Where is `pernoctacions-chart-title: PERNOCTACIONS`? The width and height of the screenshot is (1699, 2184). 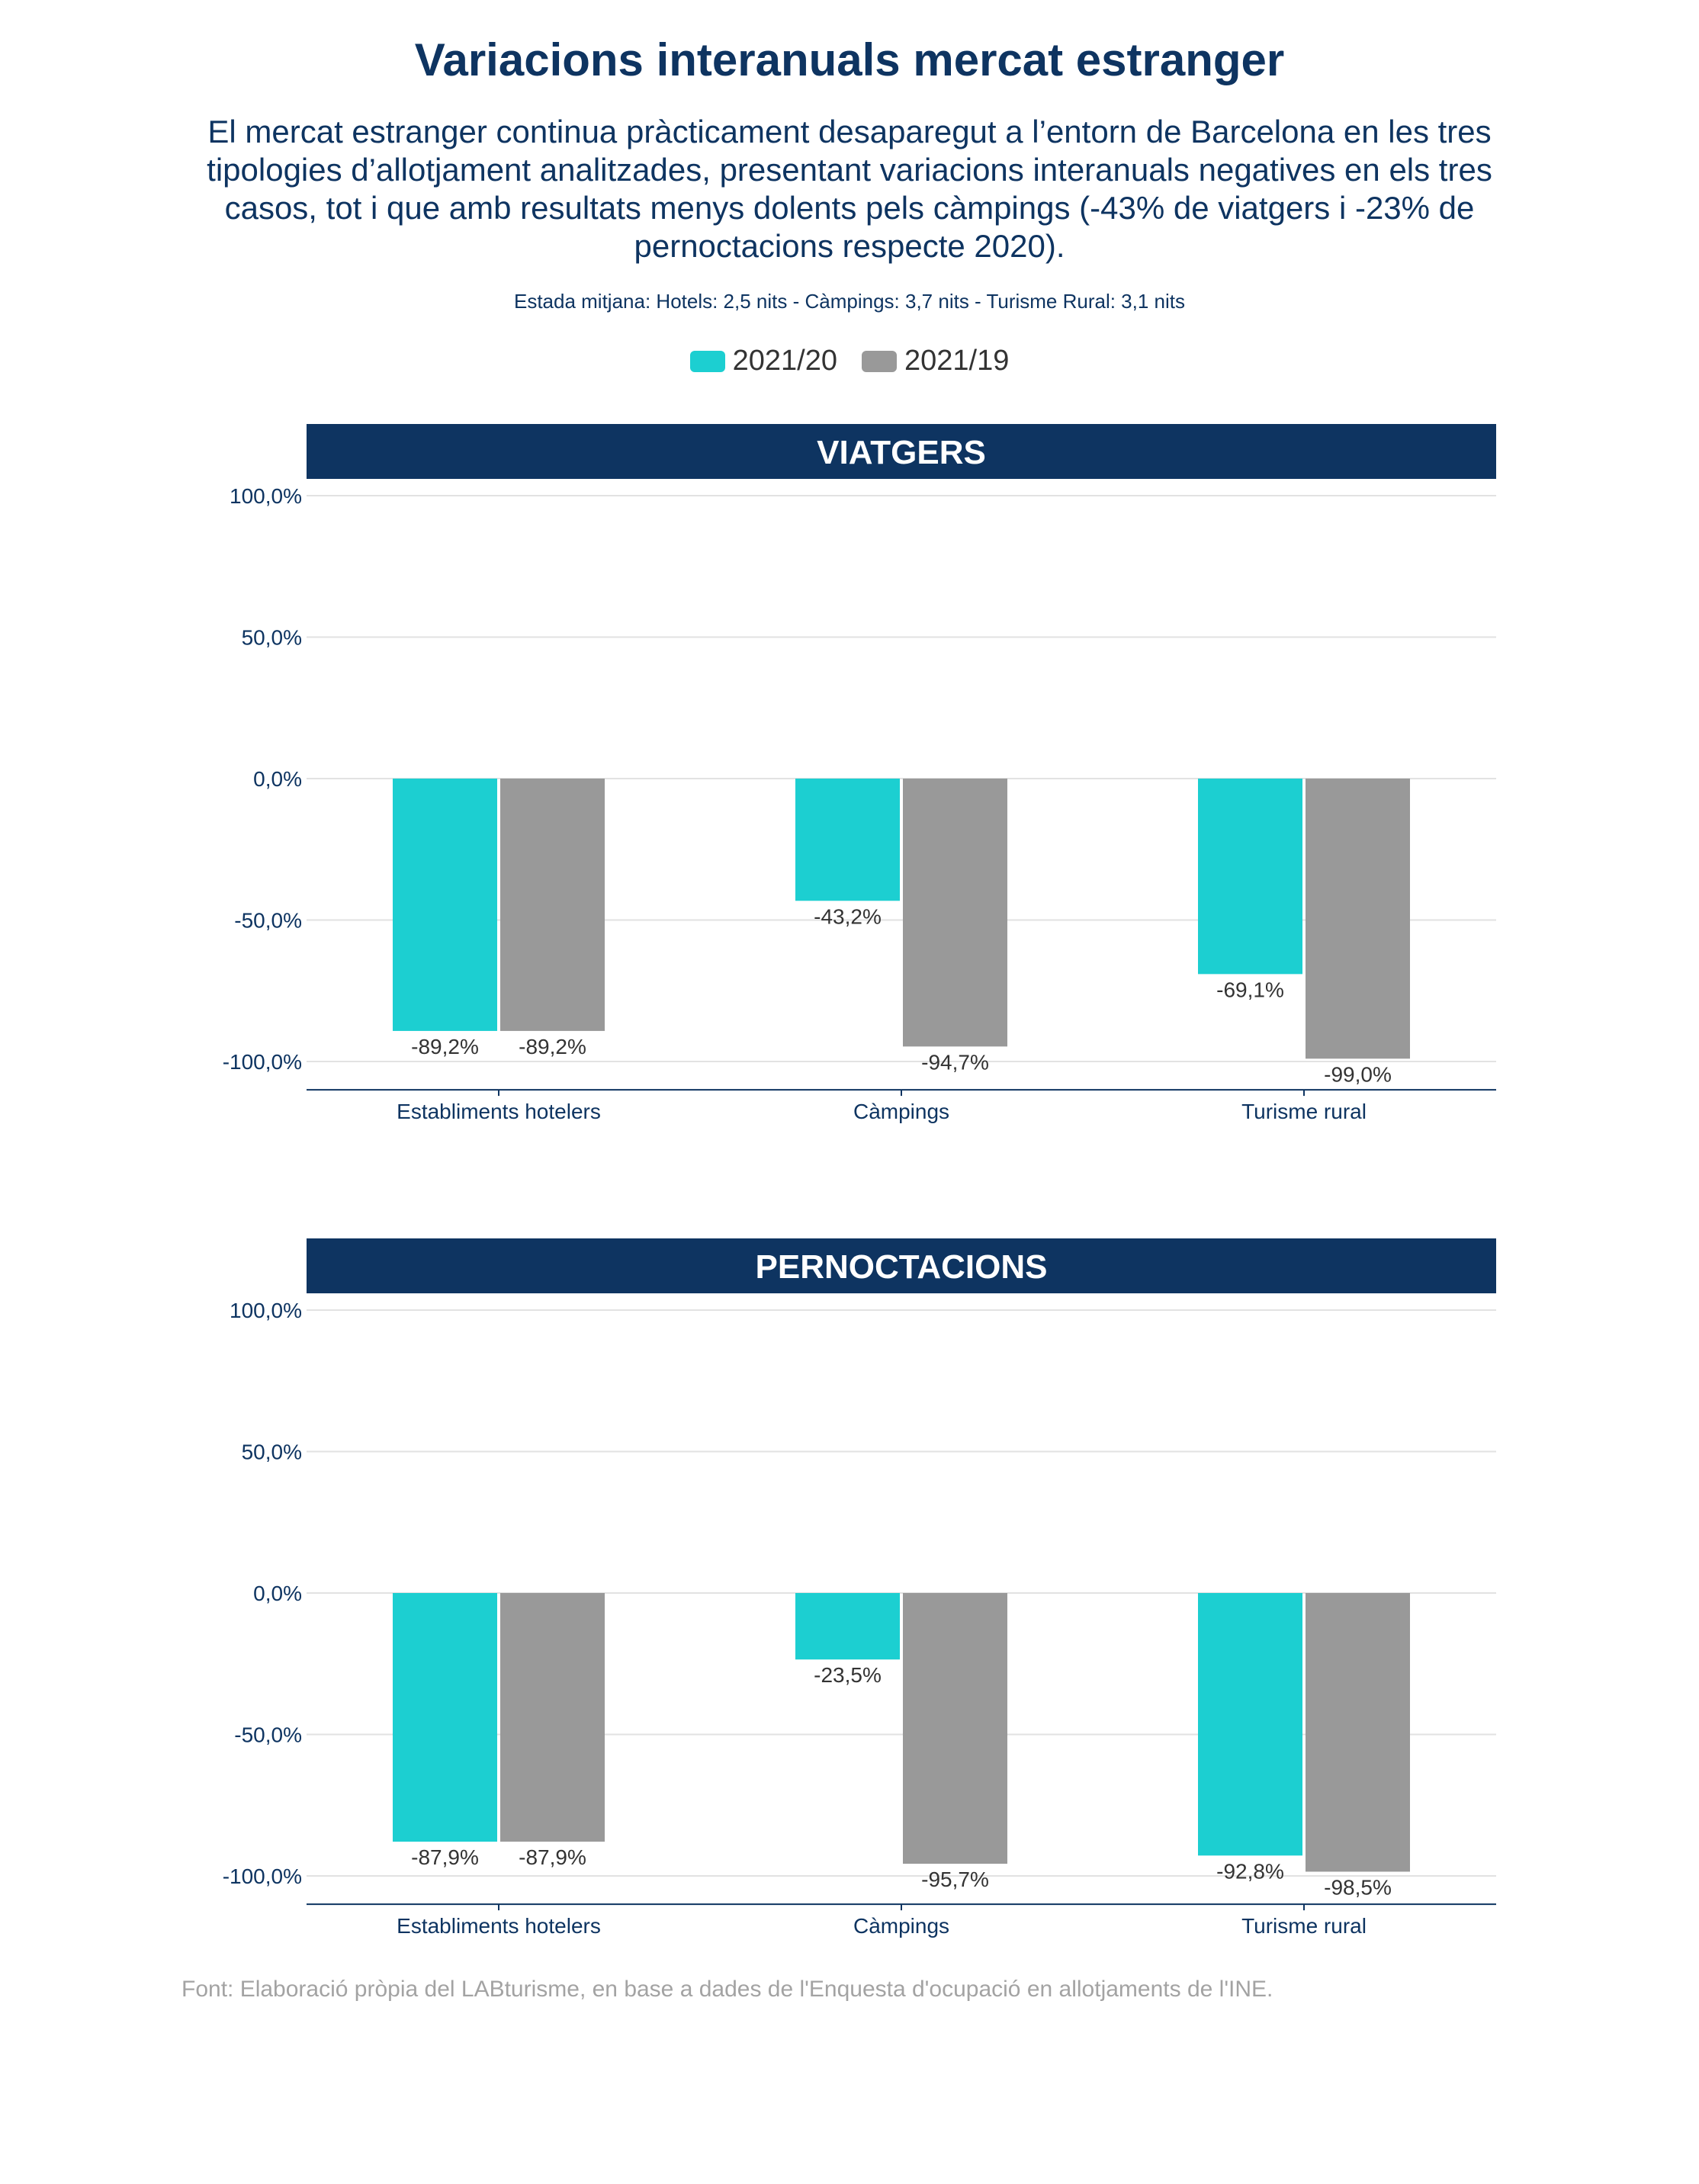 pernoctacions-chart-title: PERNOCTACIONS is located at coordinates (902, 1267).